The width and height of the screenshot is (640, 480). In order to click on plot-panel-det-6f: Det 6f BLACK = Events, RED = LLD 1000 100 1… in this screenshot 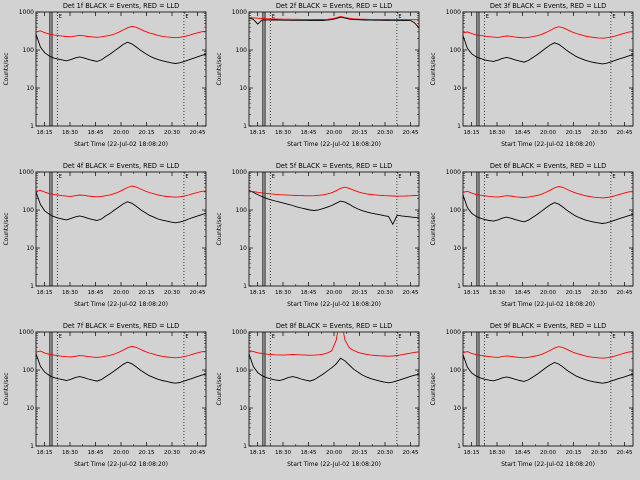, I will do `click(533, 240)`.